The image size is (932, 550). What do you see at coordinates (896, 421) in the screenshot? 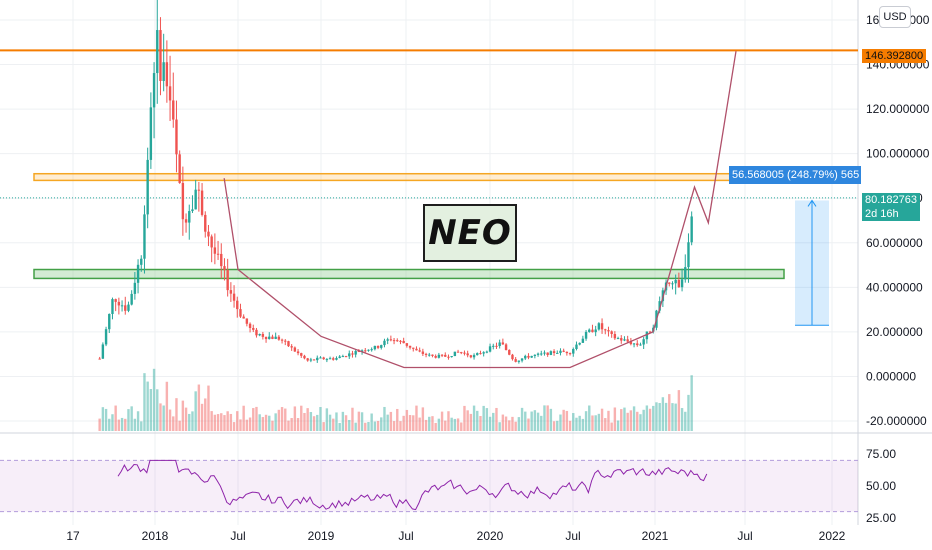
I see `price-tick-label: -20.000000` at bounding box center [896, 421].